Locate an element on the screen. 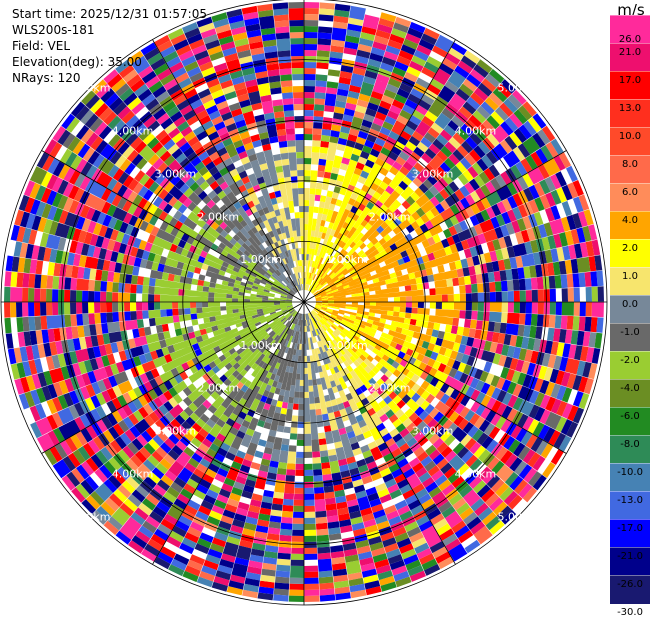  colorbar-label: 17.0 is located at coordinates (630, 80).